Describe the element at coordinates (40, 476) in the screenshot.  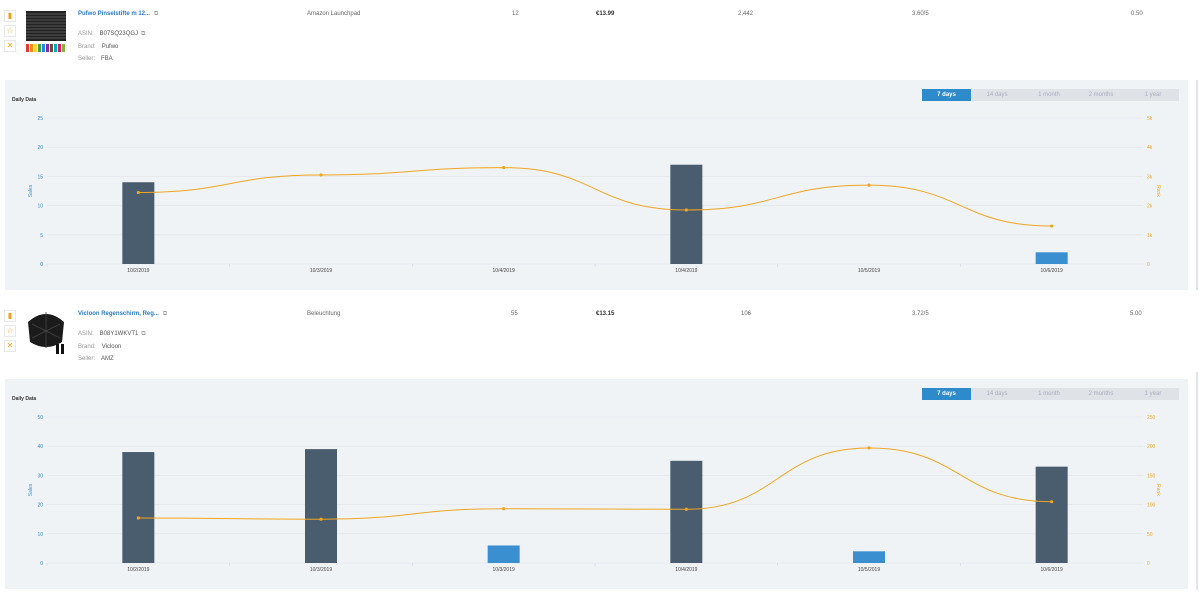
I see `y-left-tick: 30` at that location.